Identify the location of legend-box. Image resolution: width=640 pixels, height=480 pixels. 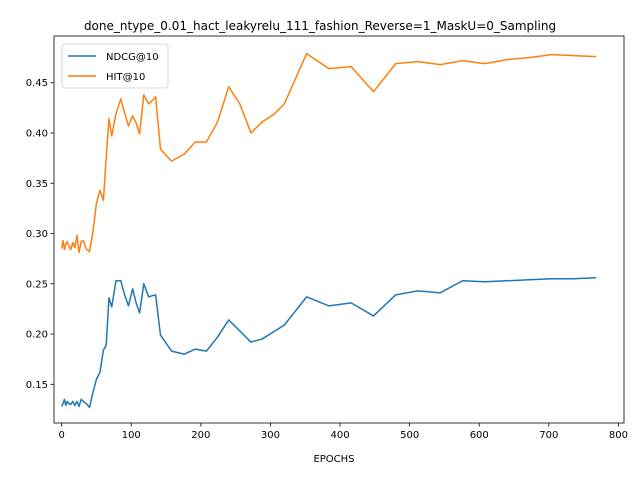
(115, 66).